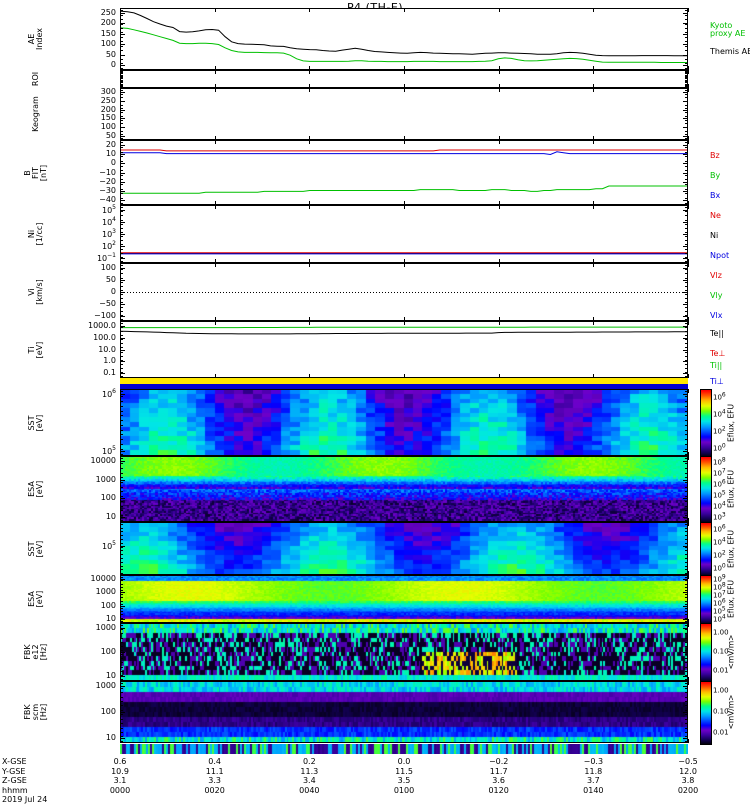 This screenshot has height=805, width=750. What do you see at coordinates (108, 233) in the screenshot?
I see `y-tick-ni-2: 103` at bounding box center [108, 233].